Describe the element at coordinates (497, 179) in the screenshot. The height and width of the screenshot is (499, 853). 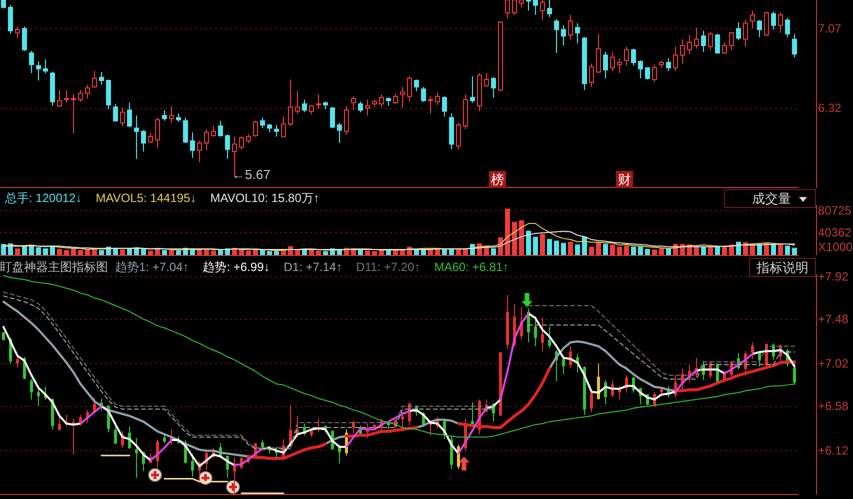
I see `annotation: 榜` at that location.